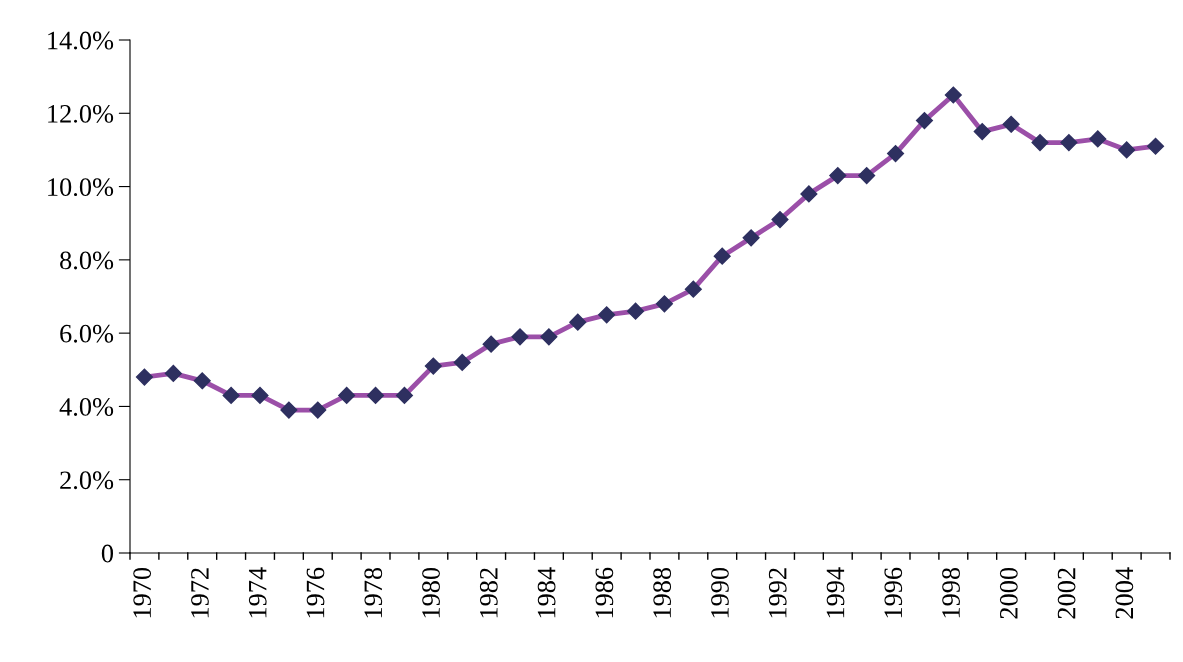 Image resolution: width=1183 pixels, height=662 pixels. I want to click on x-tick-label: 1986, so click(604, 592).